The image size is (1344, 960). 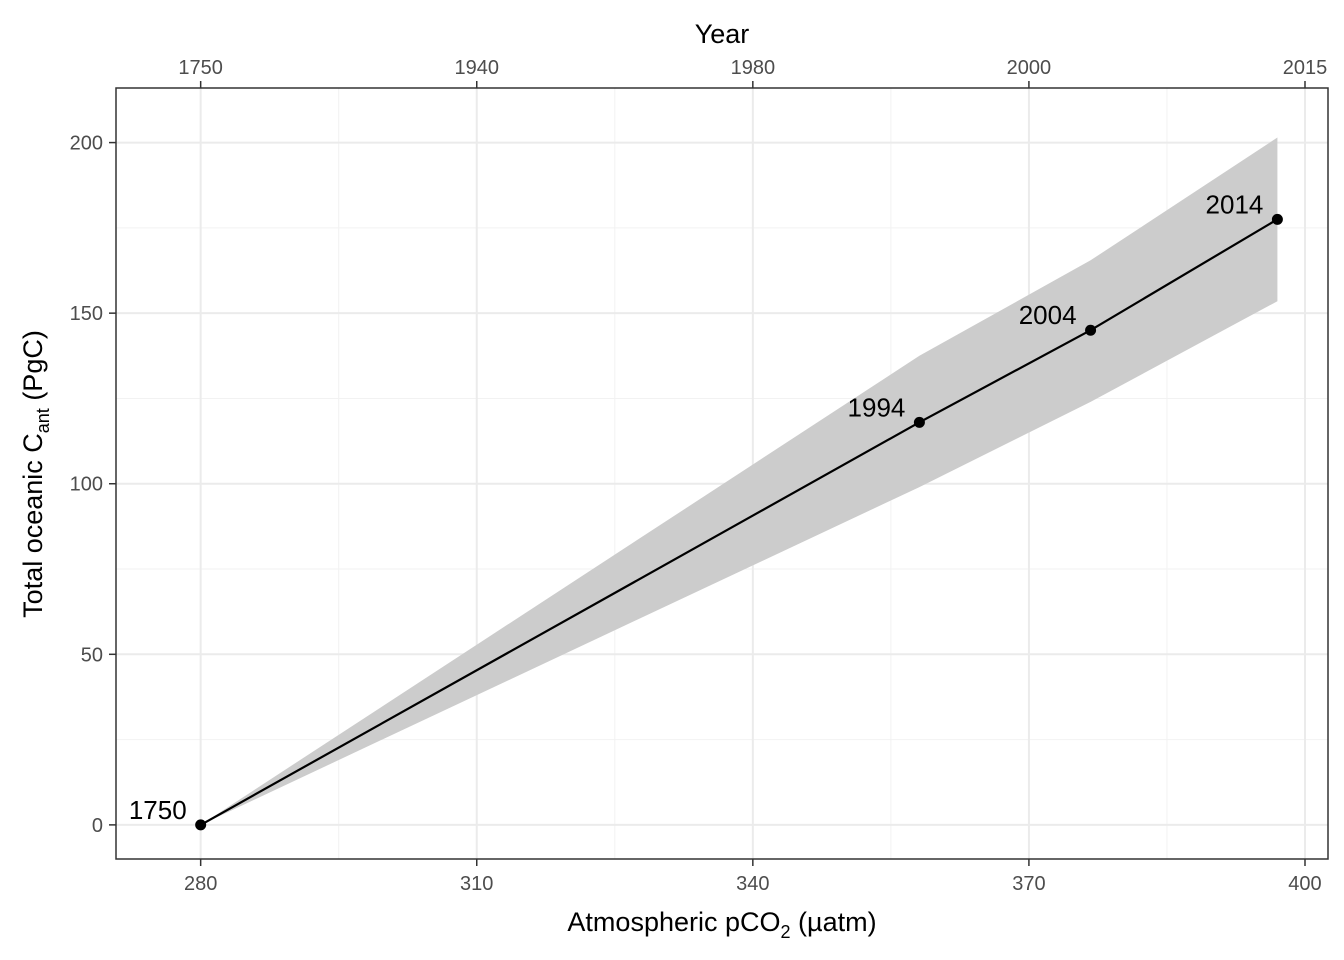 I want to click on data-point-label: 1994, so click(x=877, y=407).